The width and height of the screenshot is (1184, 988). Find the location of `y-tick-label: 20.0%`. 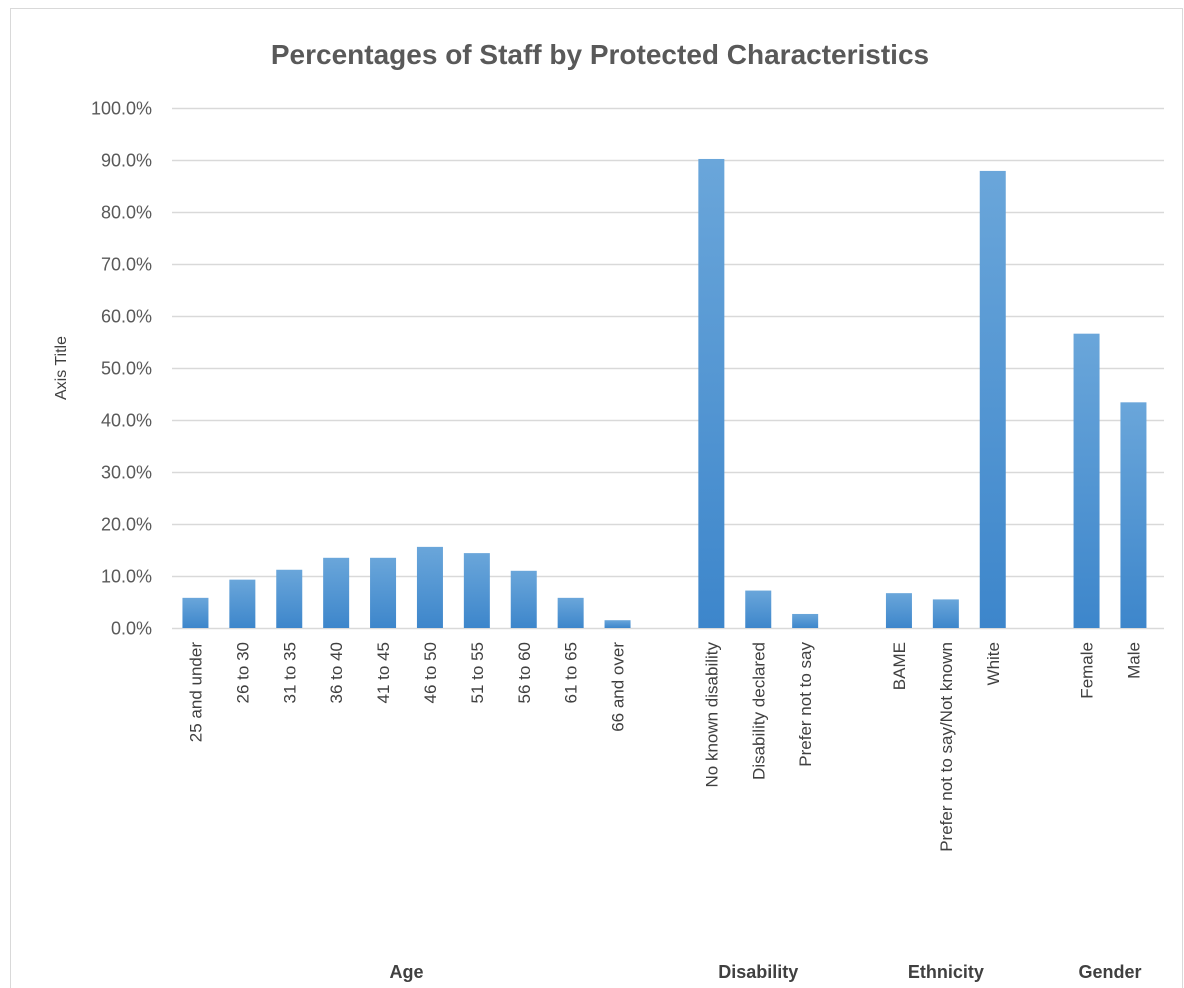

y-tick-label: 20.0% is located at coordinates (126, 525).